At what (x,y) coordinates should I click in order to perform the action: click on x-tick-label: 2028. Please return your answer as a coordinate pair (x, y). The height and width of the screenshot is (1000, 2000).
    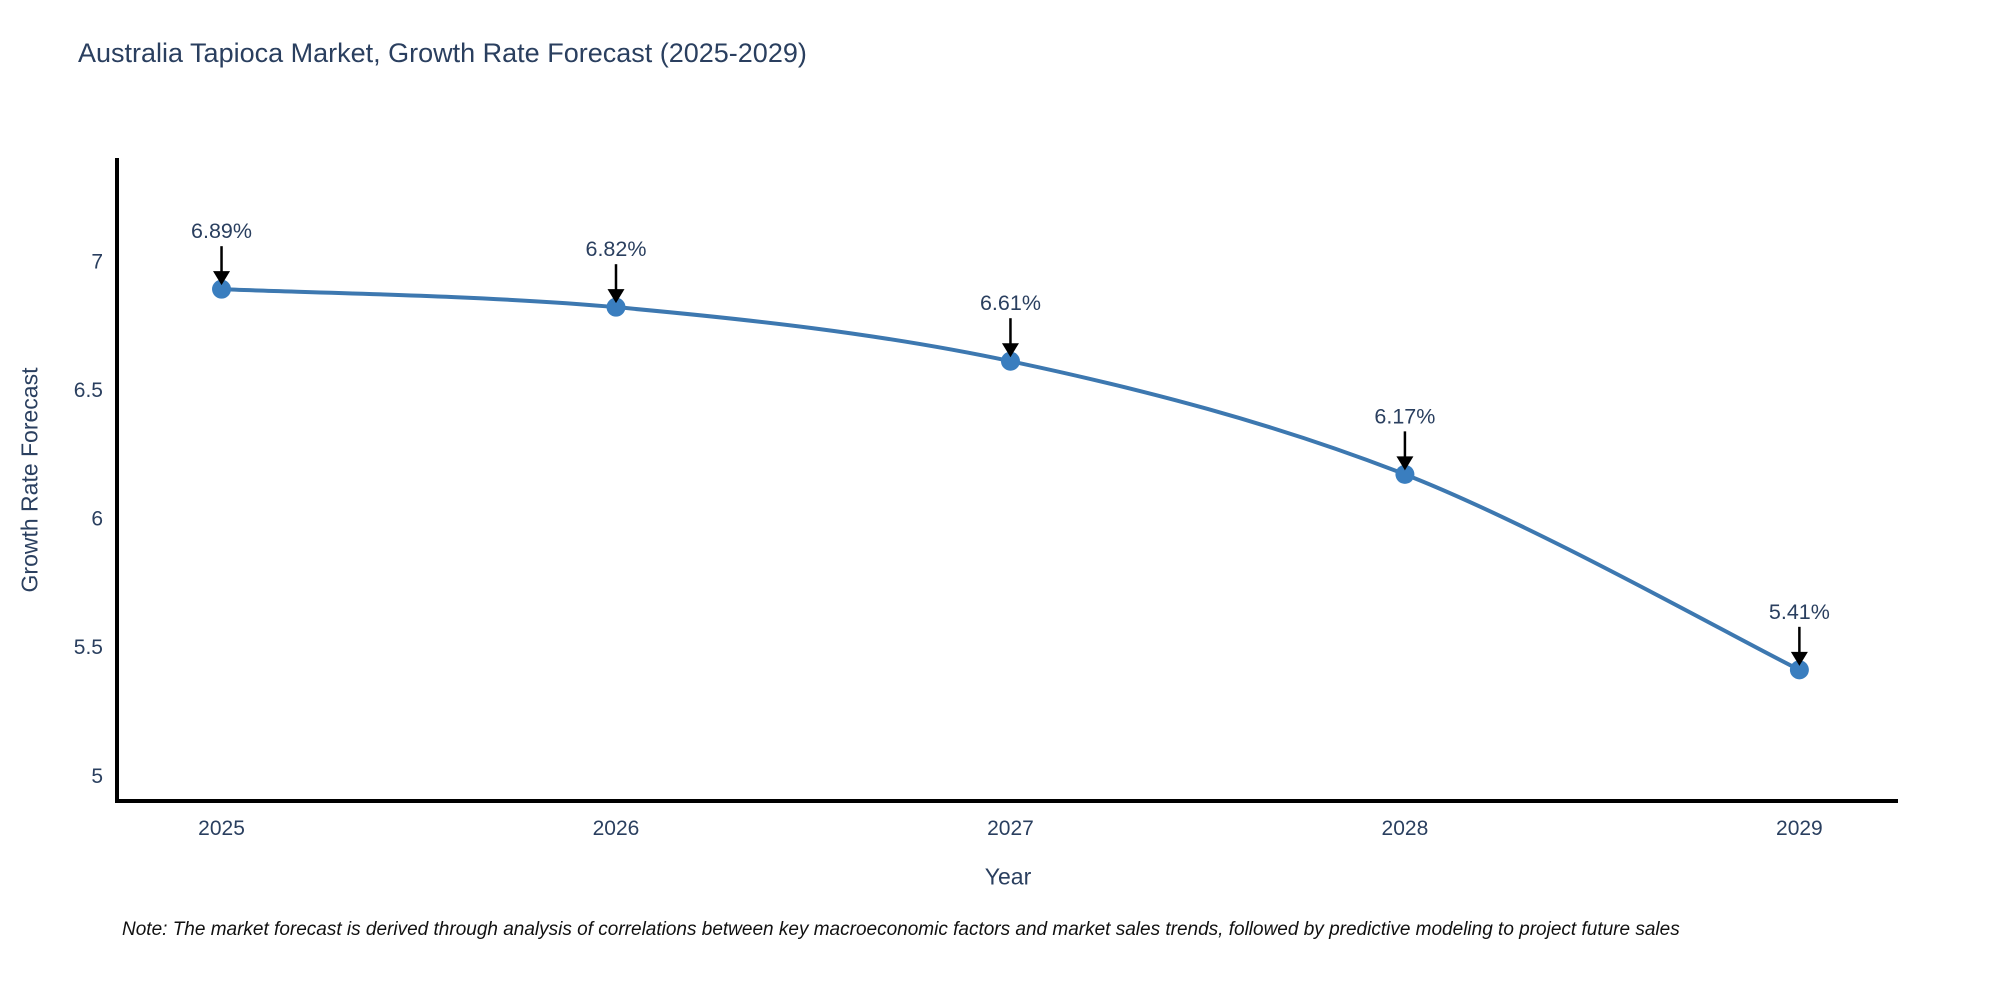
    Looking at the image, I should click on (1405, 828).